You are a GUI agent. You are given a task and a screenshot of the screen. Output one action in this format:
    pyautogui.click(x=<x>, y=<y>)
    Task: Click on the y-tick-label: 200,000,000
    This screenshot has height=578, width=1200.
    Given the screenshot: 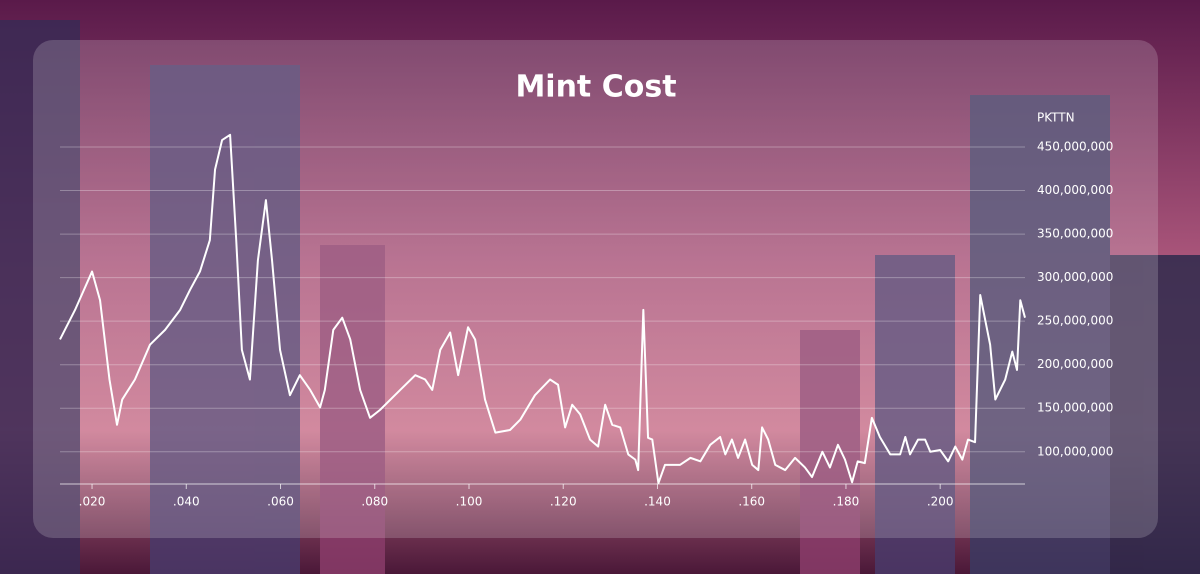 What is the action you would take?
    pyautogui.click(x=1075, y=364)
    